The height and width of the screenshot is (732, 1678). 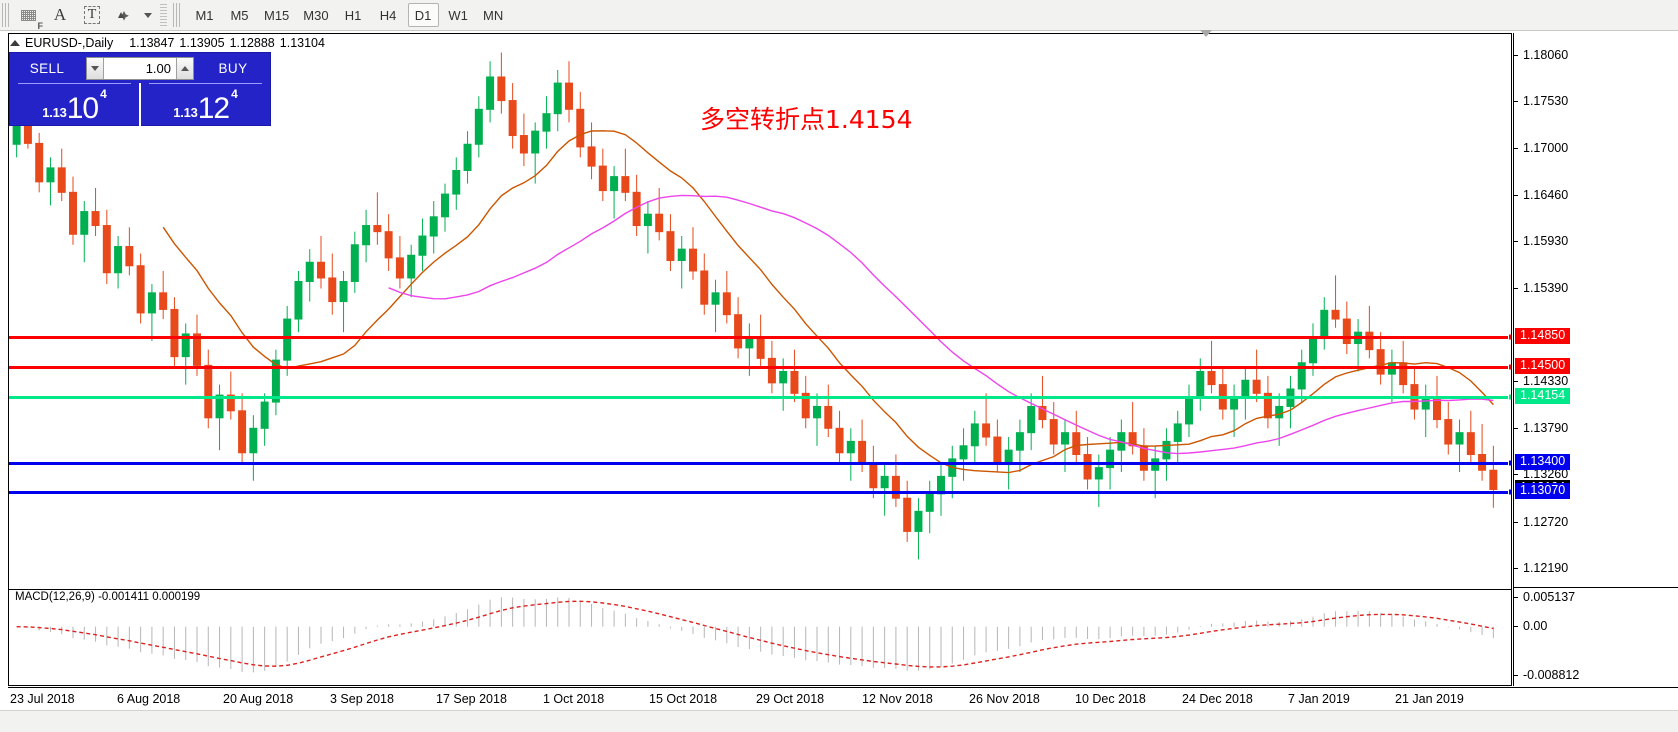 I want to click on level-tag-1.14850: 1.14850, so click(x=1543, y=335).